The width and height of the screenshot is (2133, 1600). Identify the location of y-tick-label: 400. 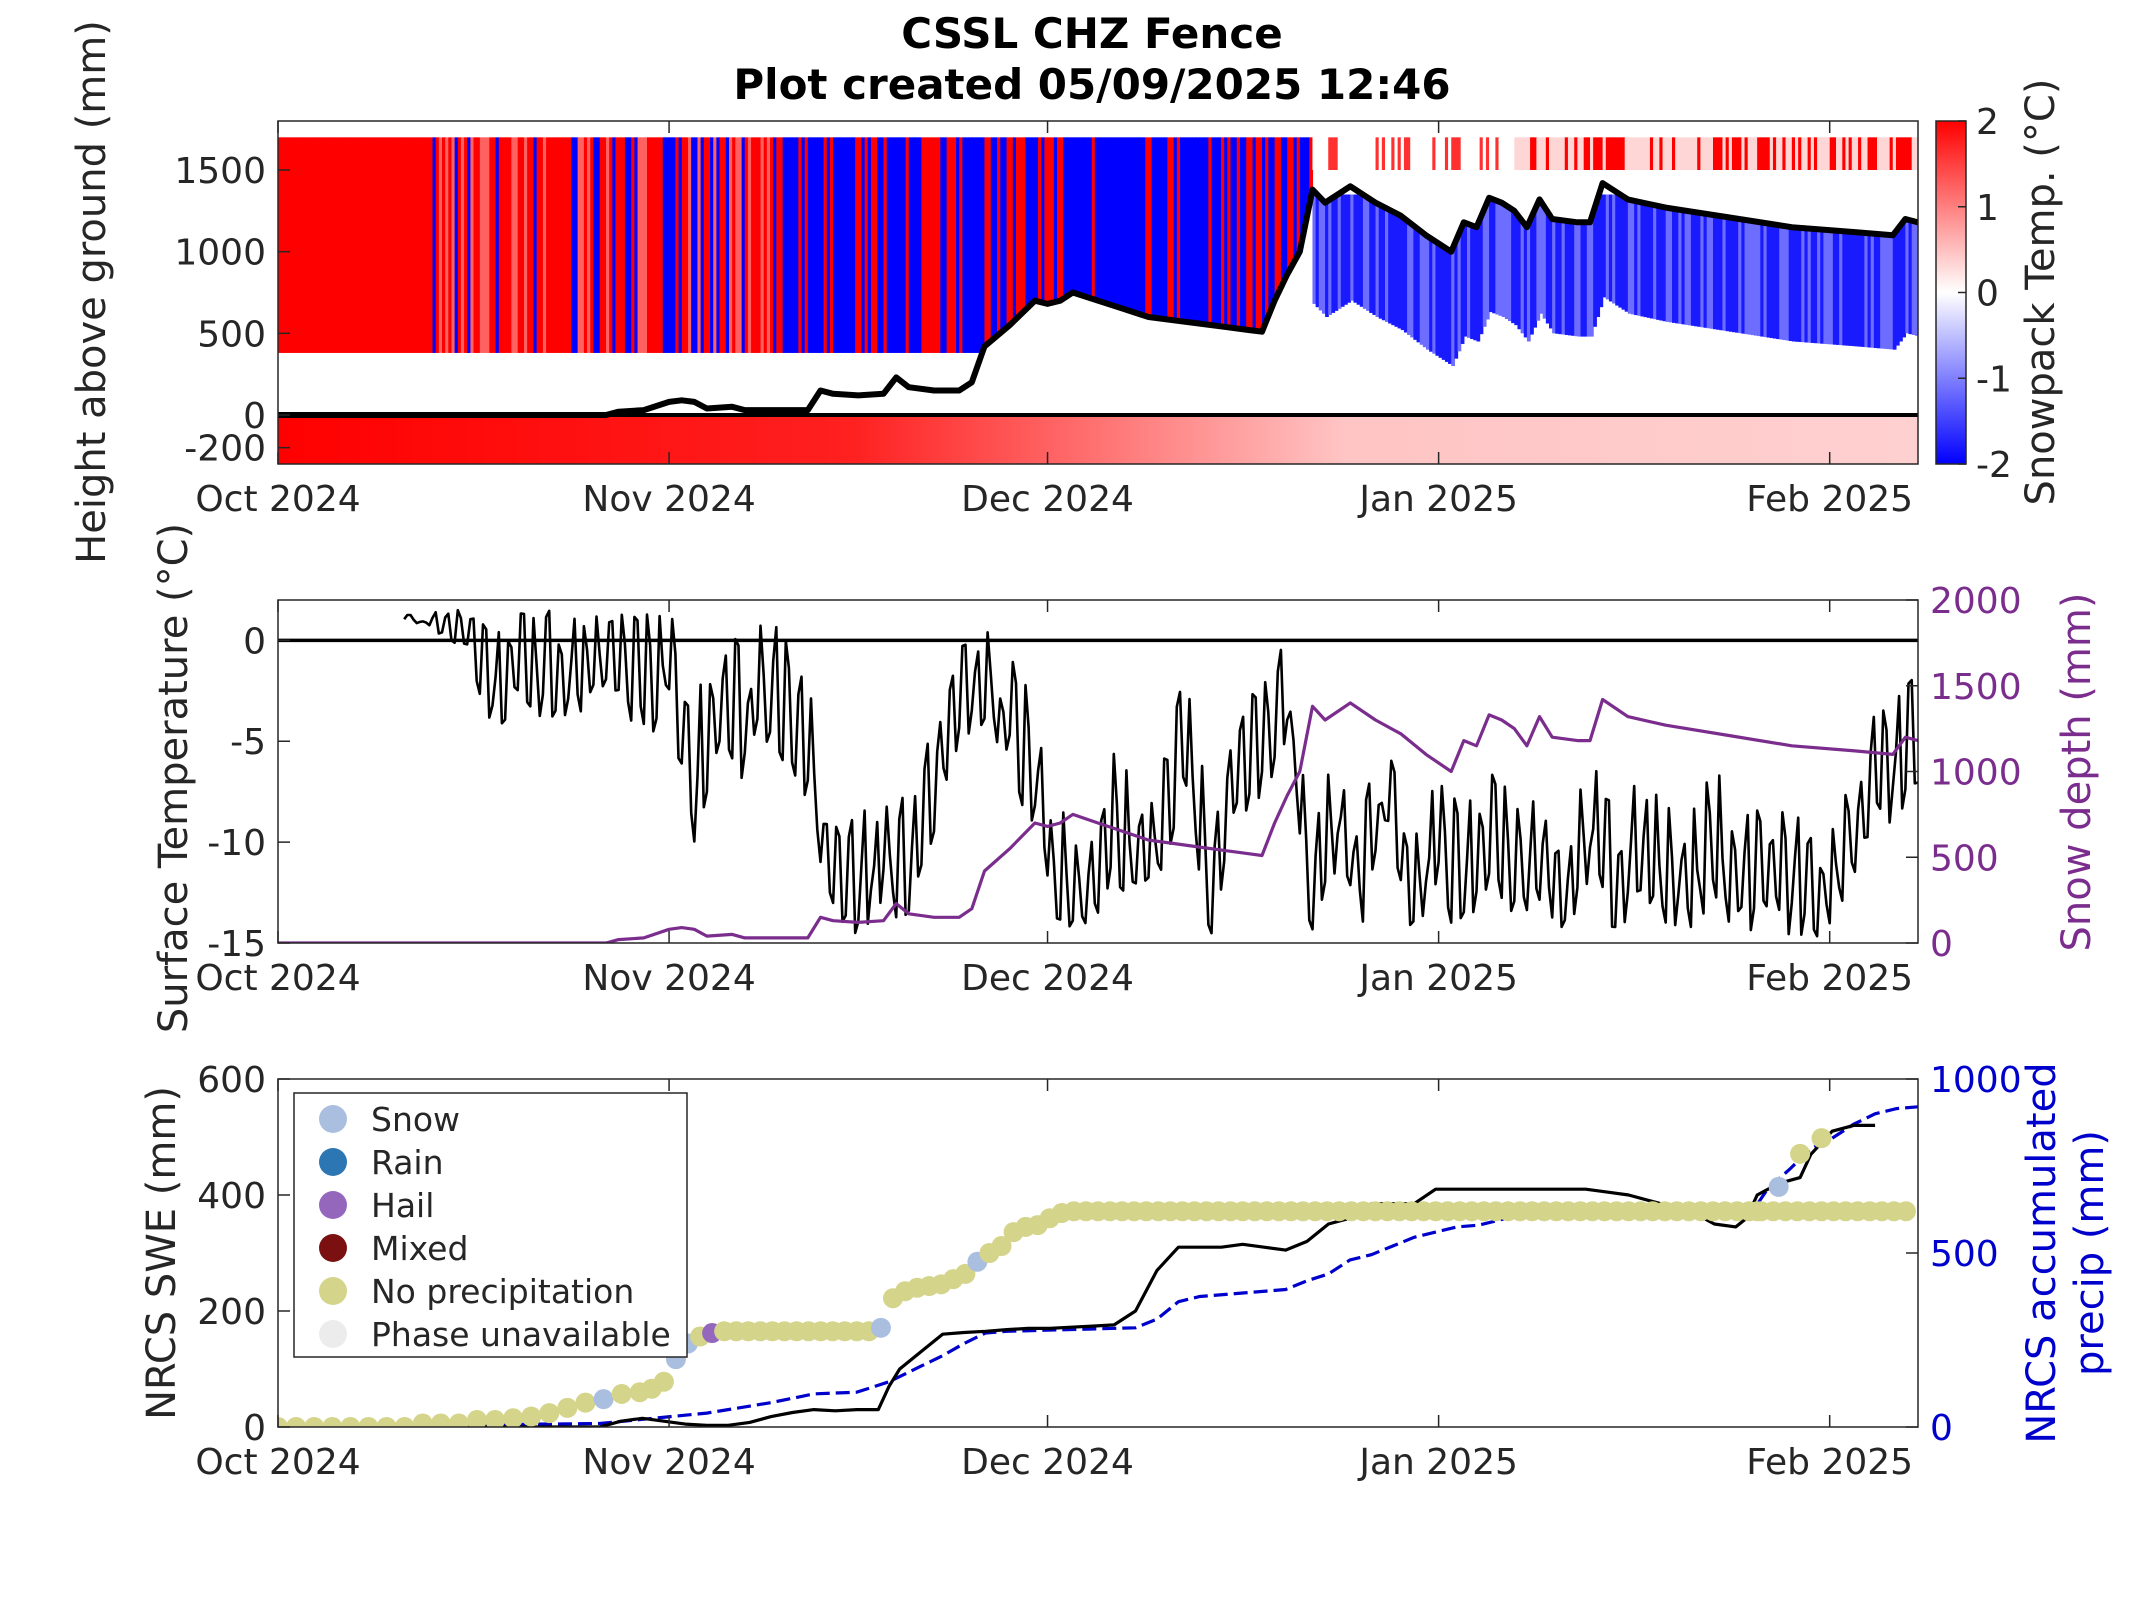
(231, 1196).